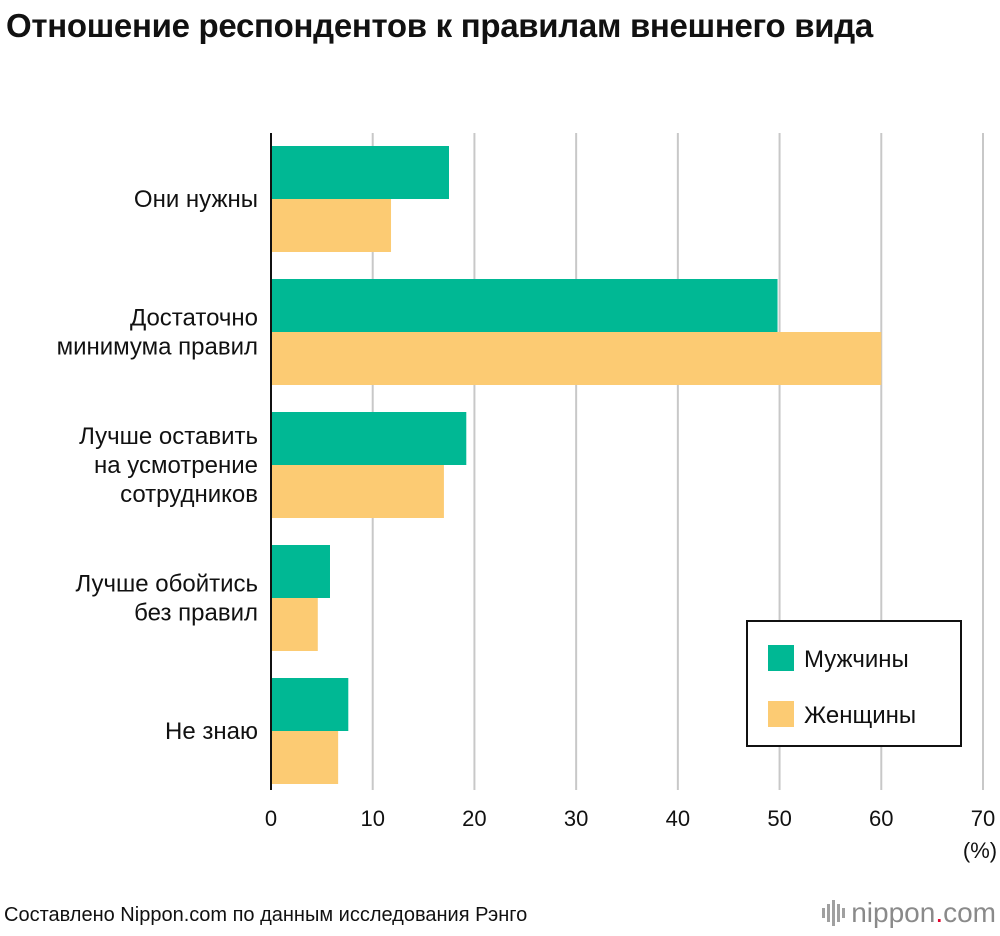 The height and width of the screenshot is (936, 1000). I want to click on category-label-2-1: на усмотрение, so click(176, 465).